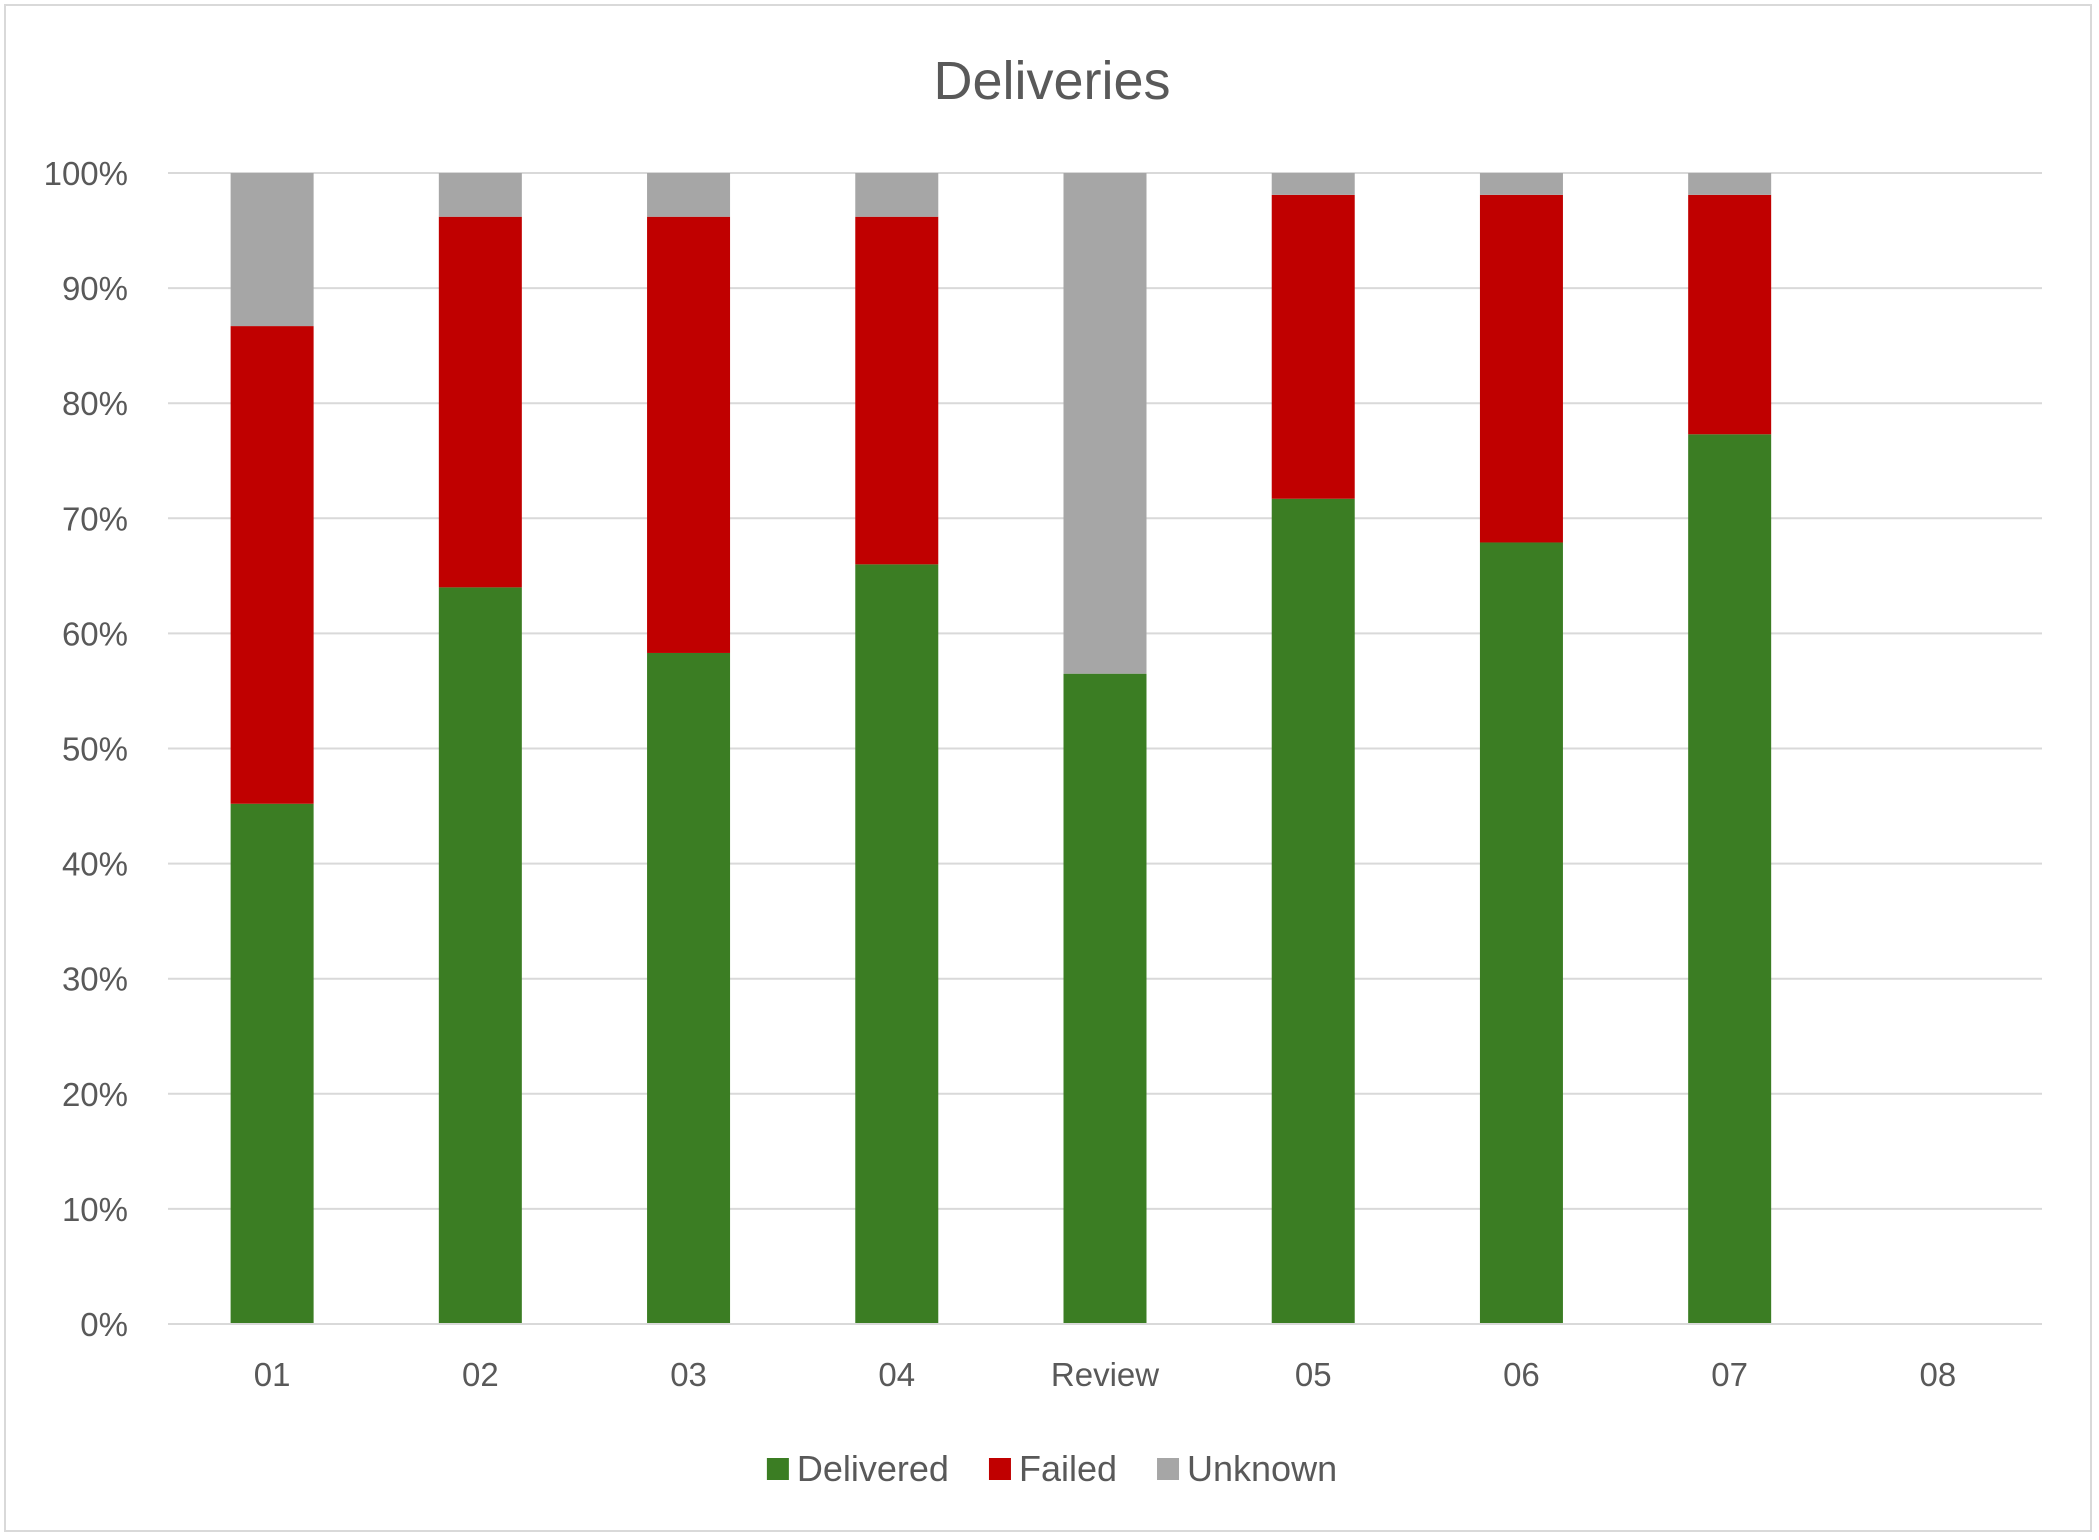 The image size is (2099, 1540). What do you see at coordinates (1262, 1468) in the screenshot?
I see `legend-label: Unknown` at bounding box center [1262, 1468].